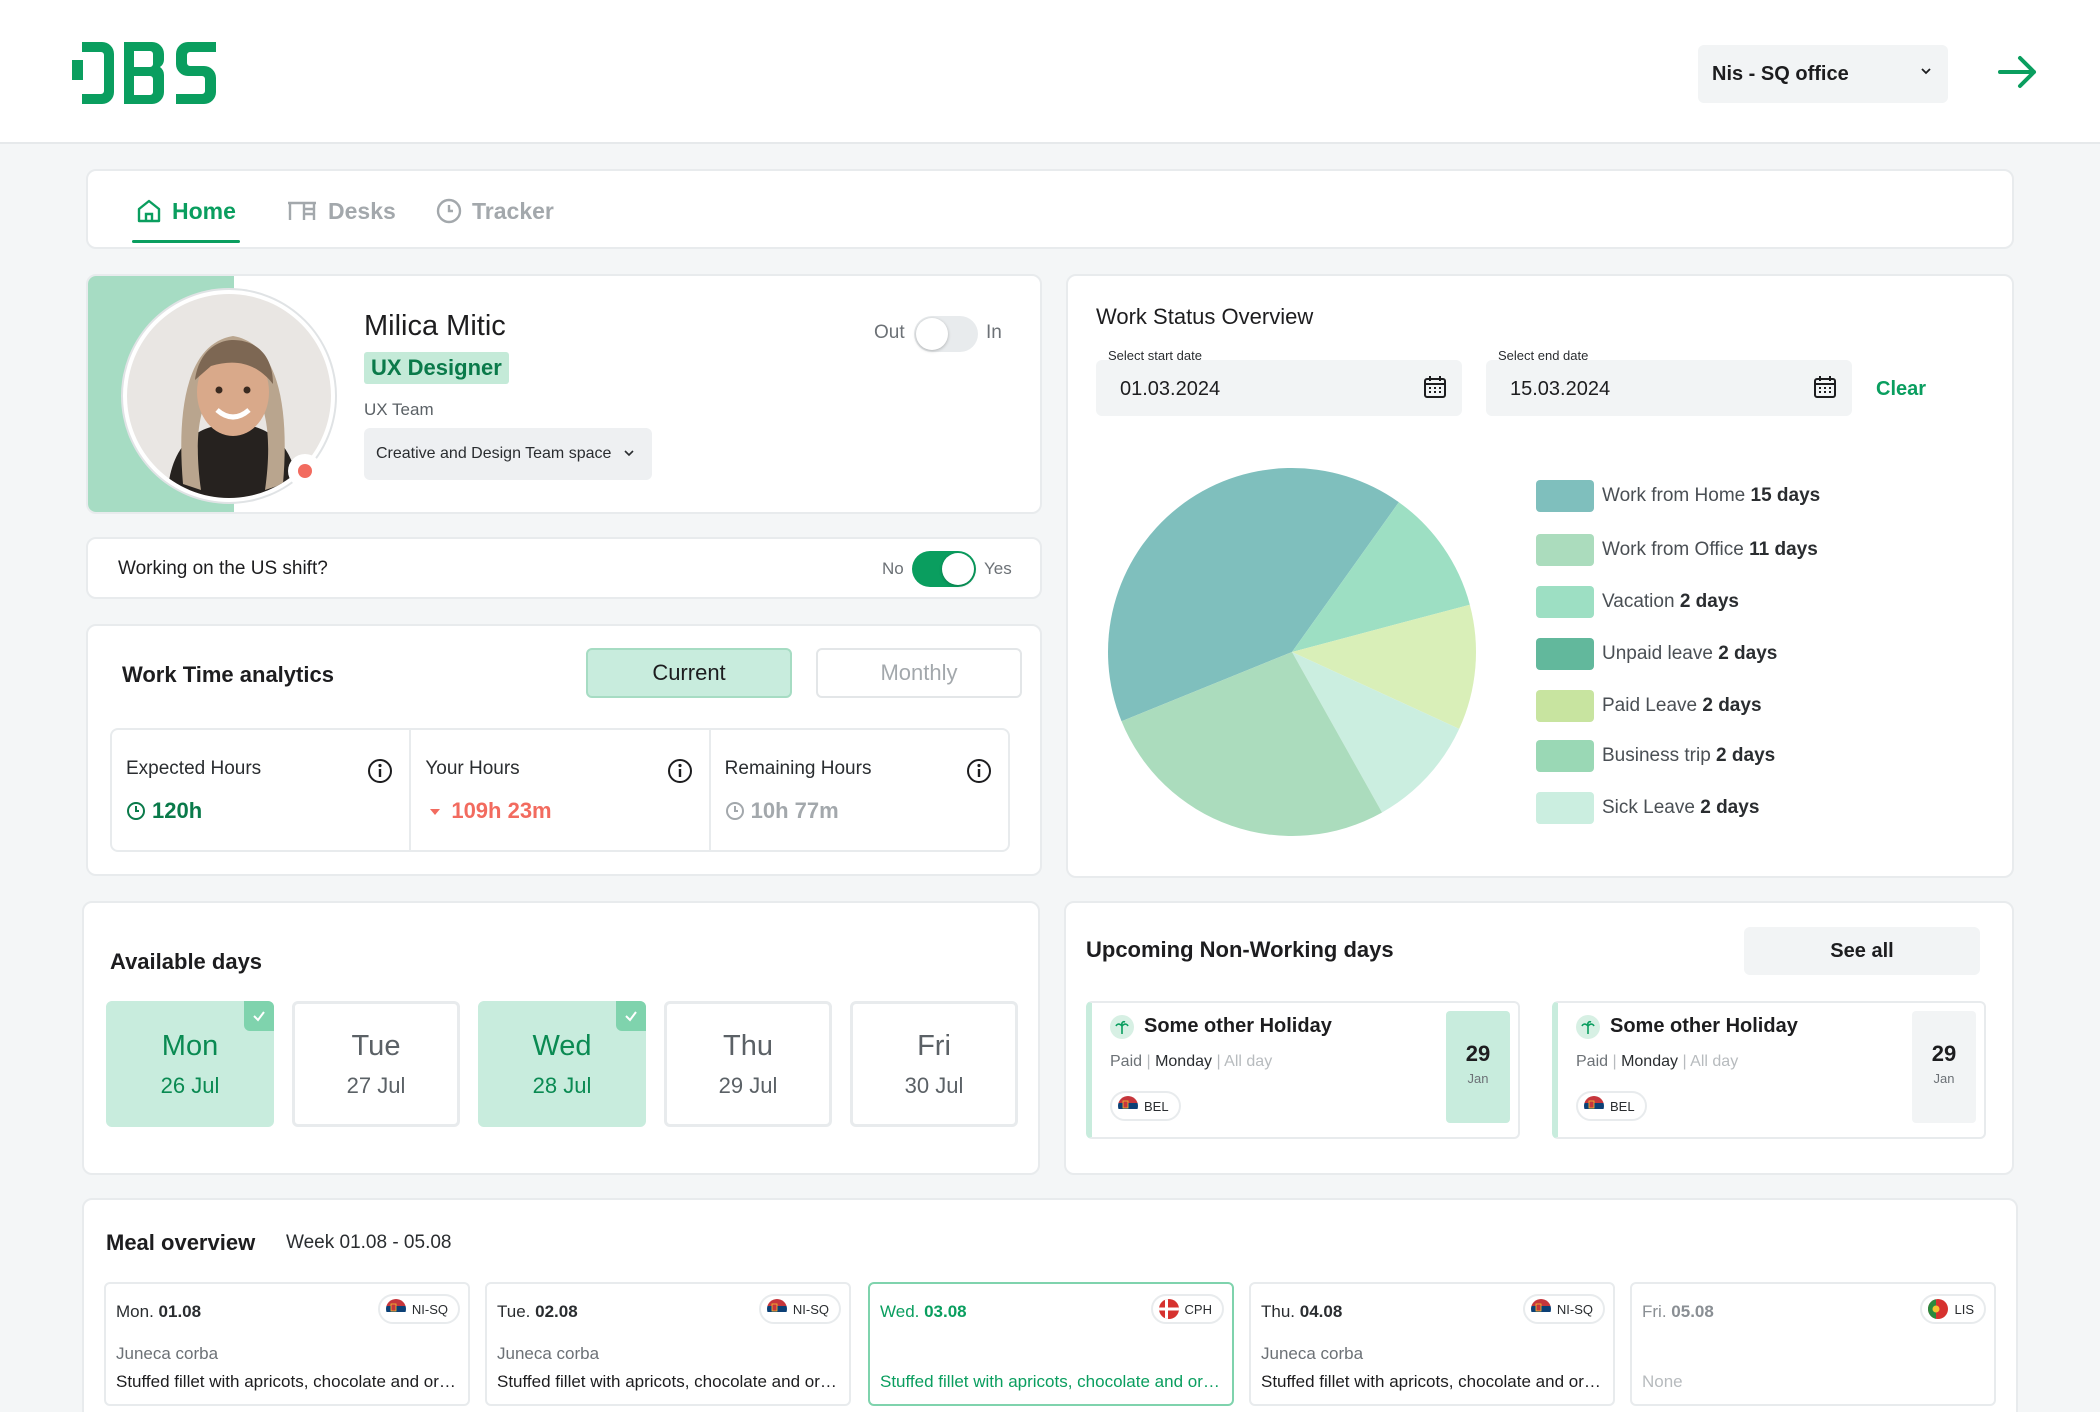 This screenshot has width=2100, height=1412. What do you see at coordinates (1901, 389) in the screenshot?
I see `clear-dates-button: Clear` at bounding box center [1901, 389].